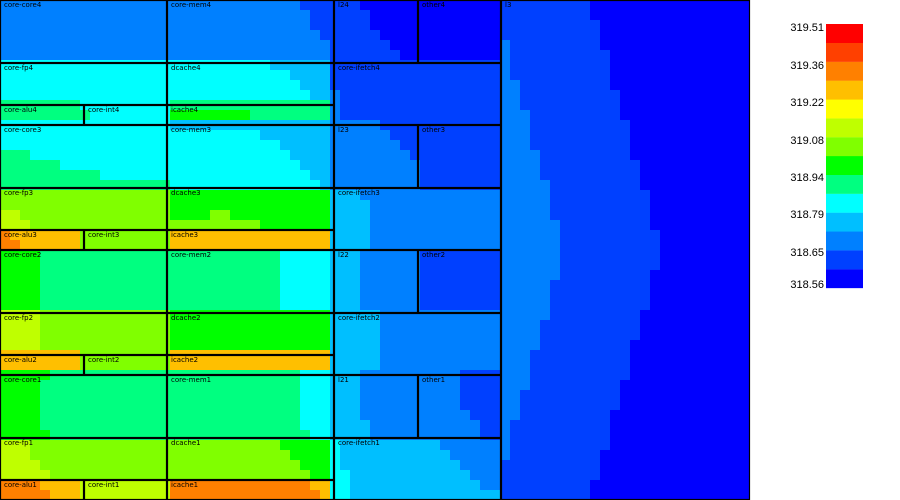  What do you see at coordinates (155, 265) in the screenshot?
I see `heat-cell-1965` at bounding box center [155, 265].